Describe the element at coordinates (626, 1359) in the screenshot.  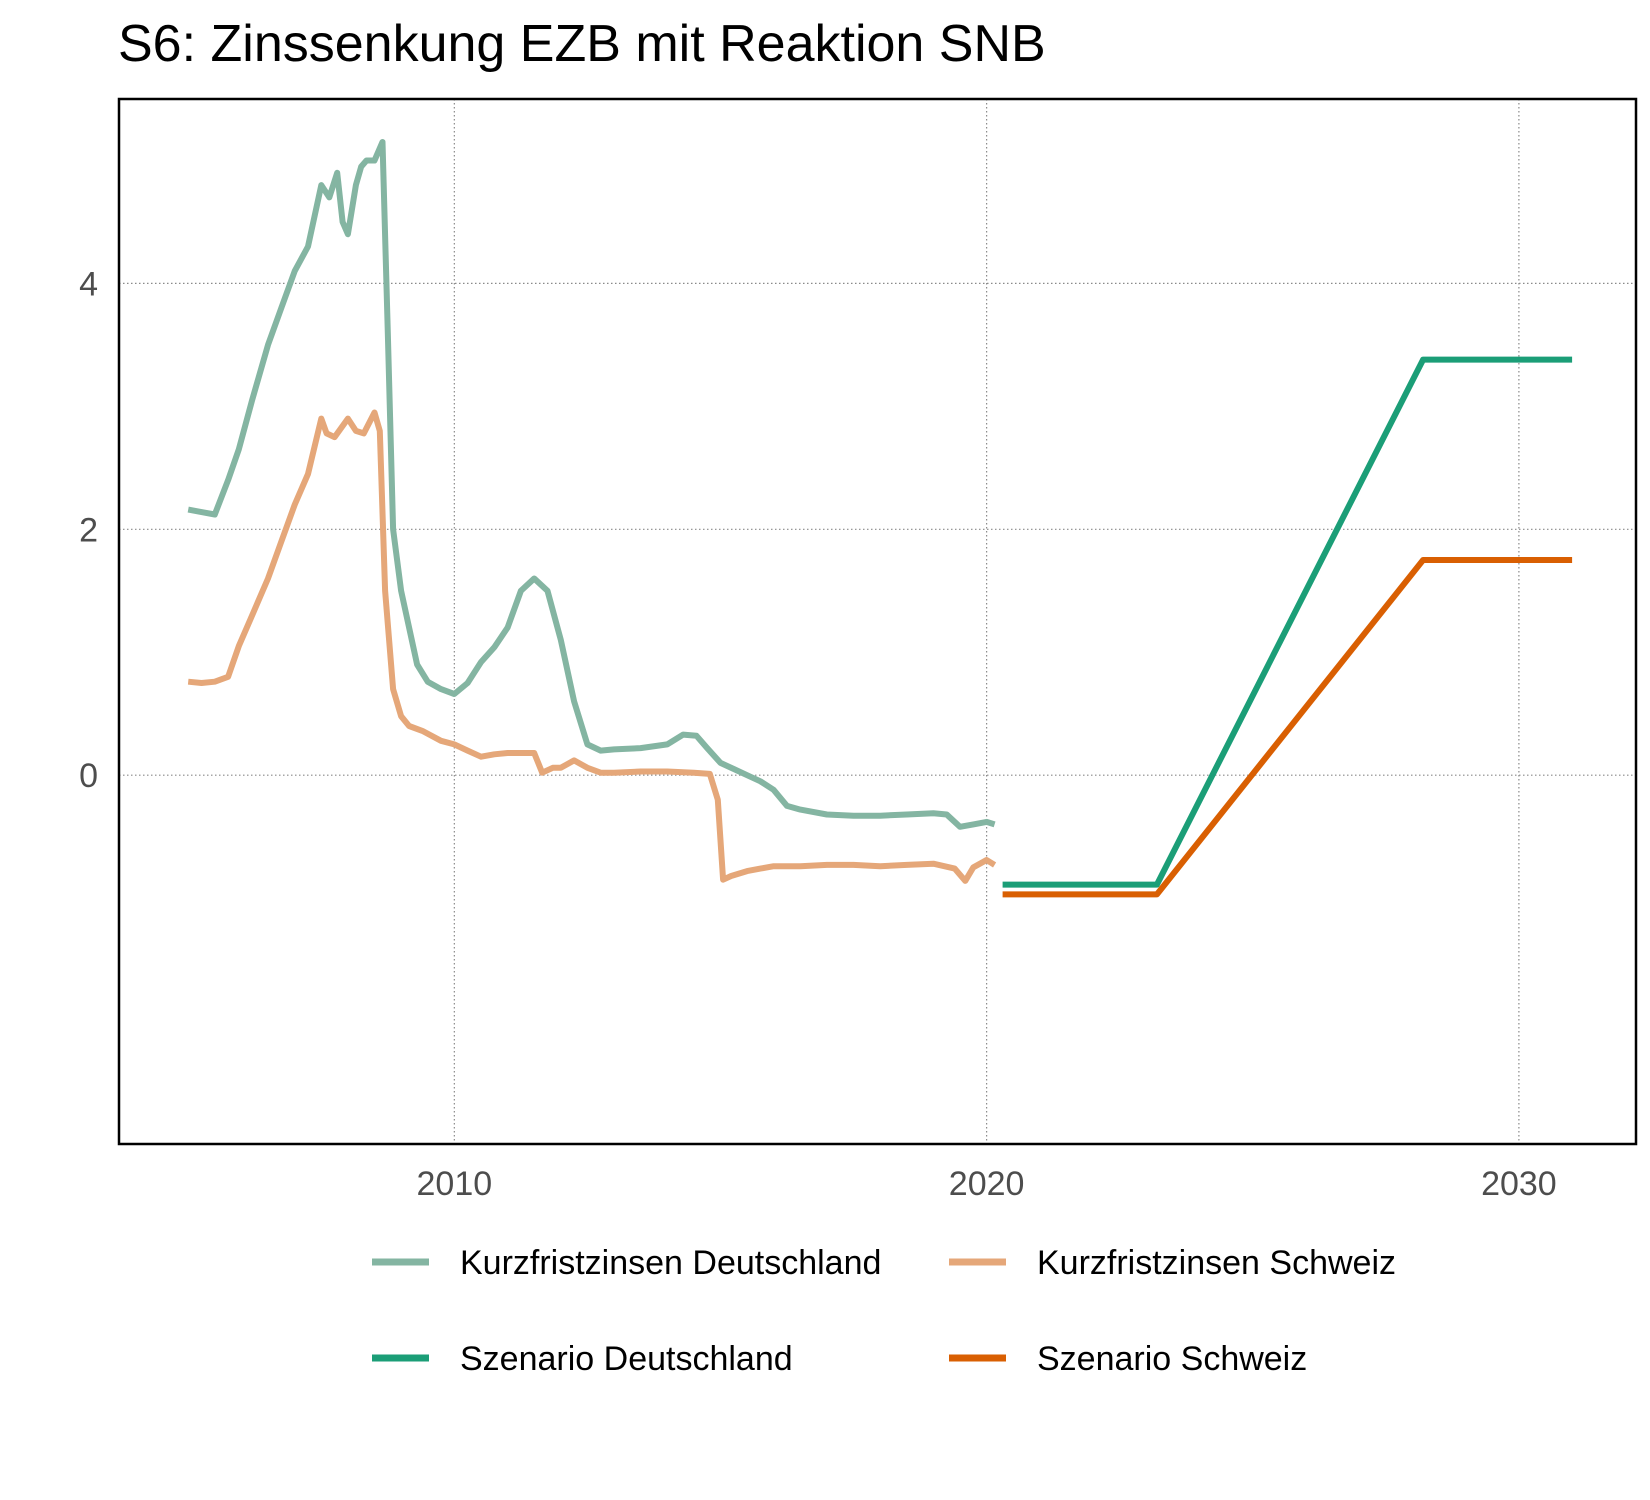
I see `legend-label-2: Szenario Deutschland` at that location.